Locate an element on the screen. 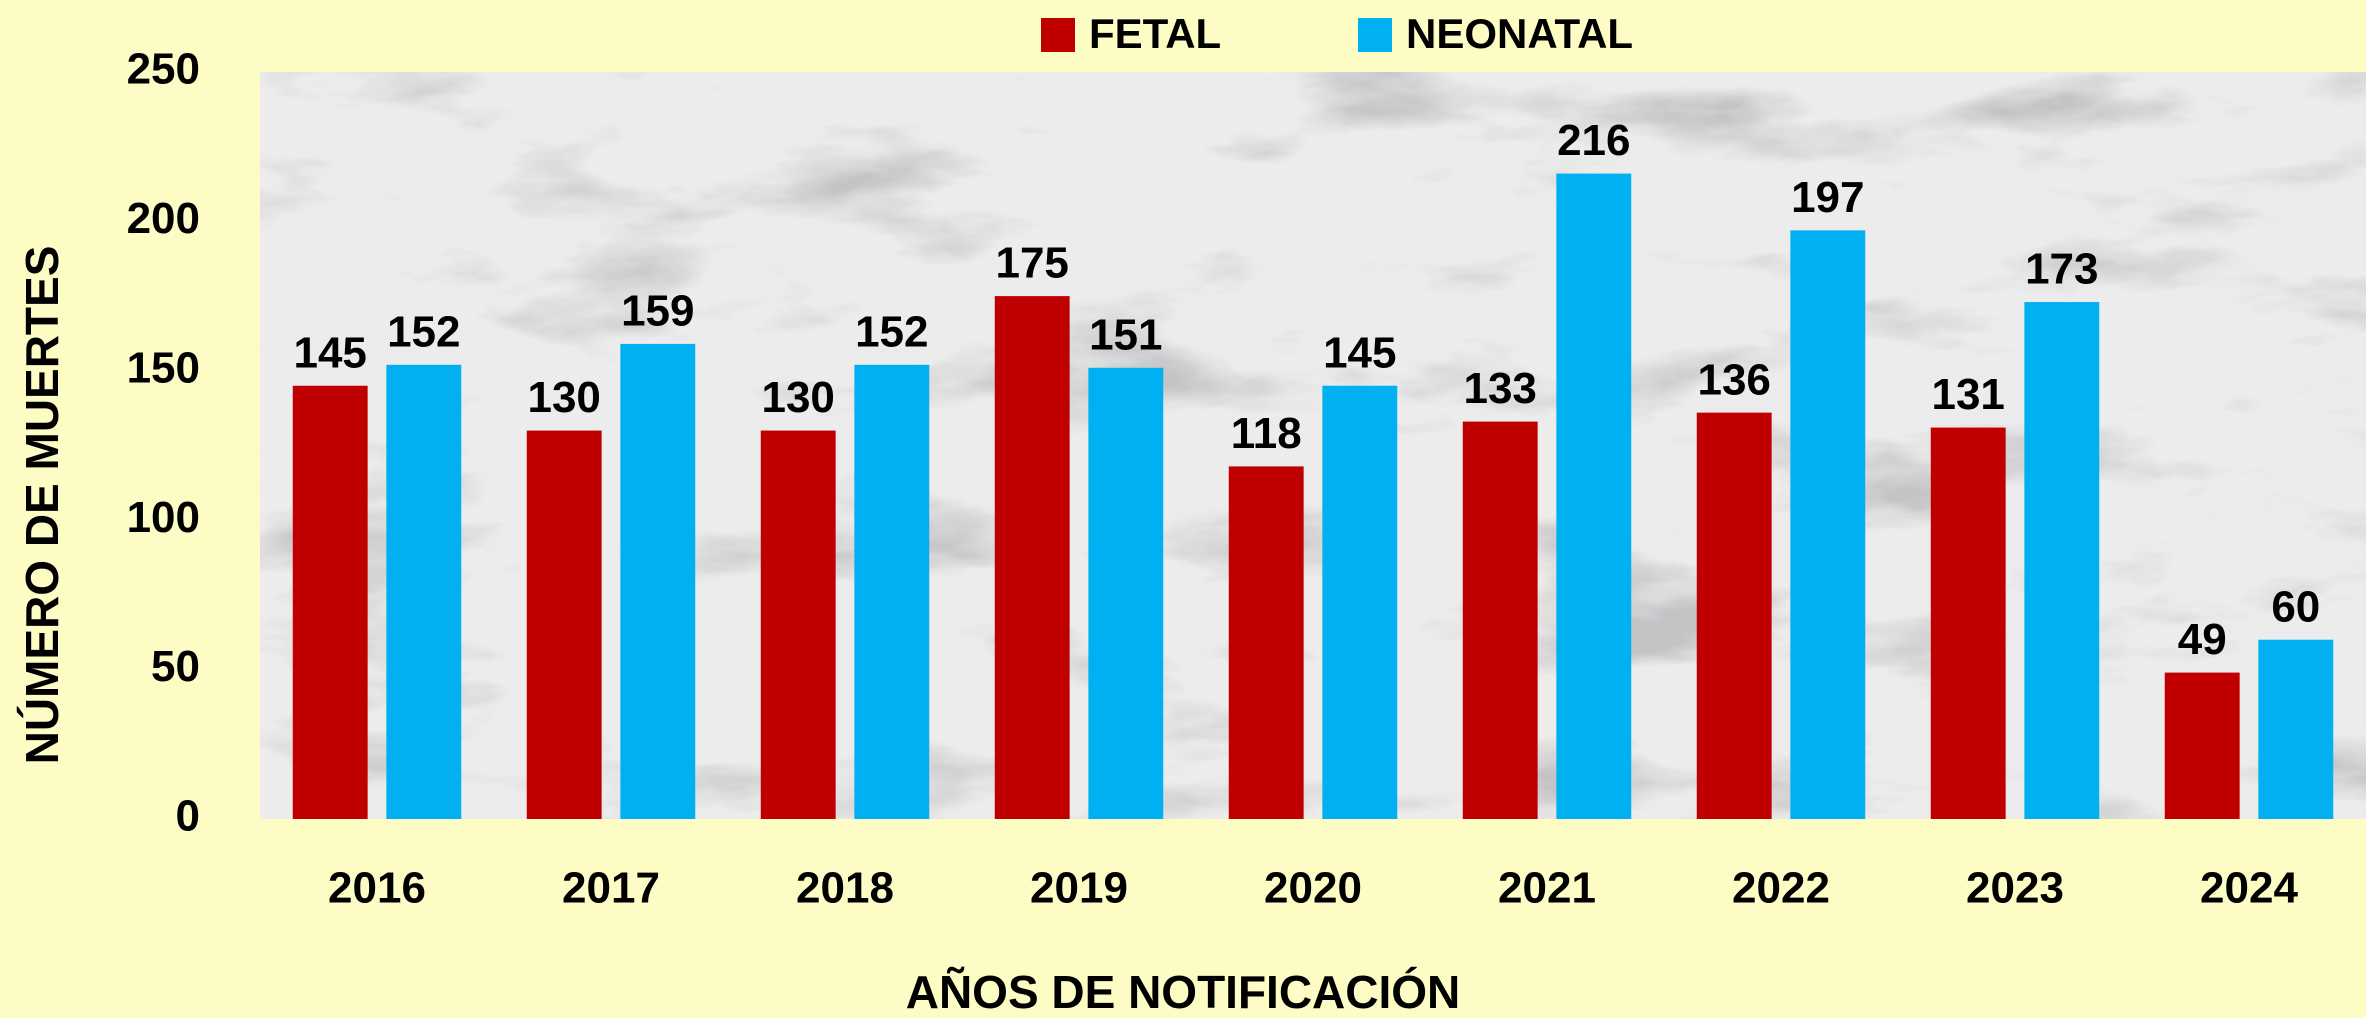  x-axis-label: AÑOS DE NOTIFICACIÓN is located at coordinates (1183, 992).